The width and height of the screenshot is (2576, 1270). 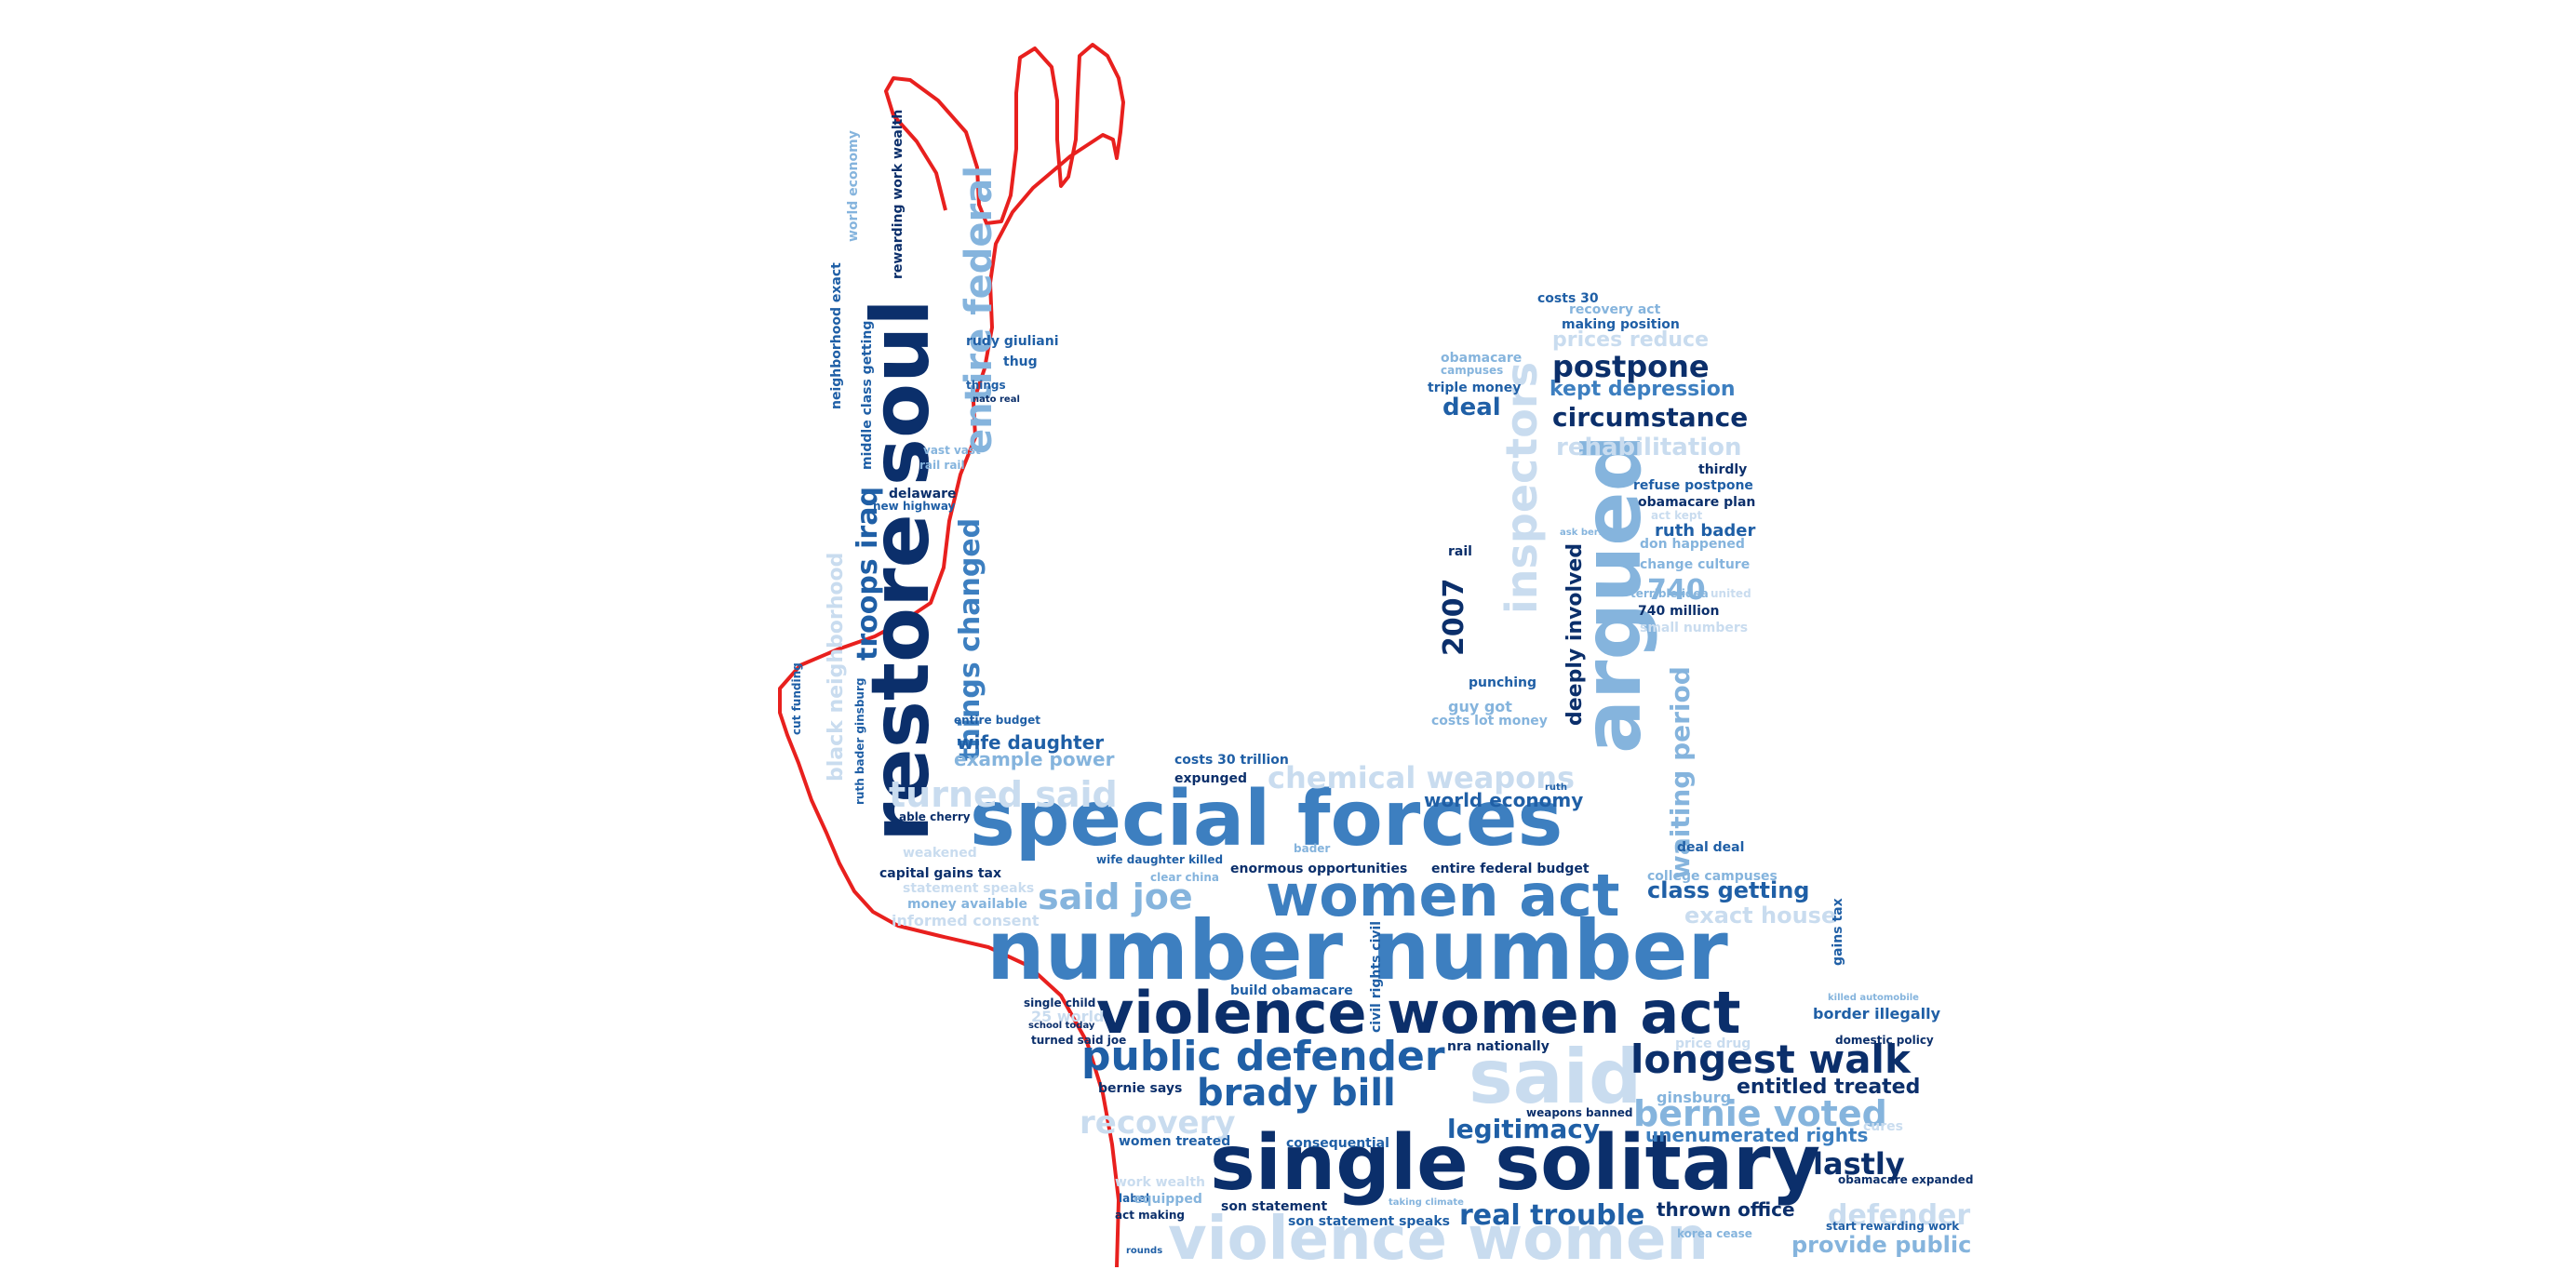 I want to click on cloud-word: small numbers, so click(x=1694, y=628).